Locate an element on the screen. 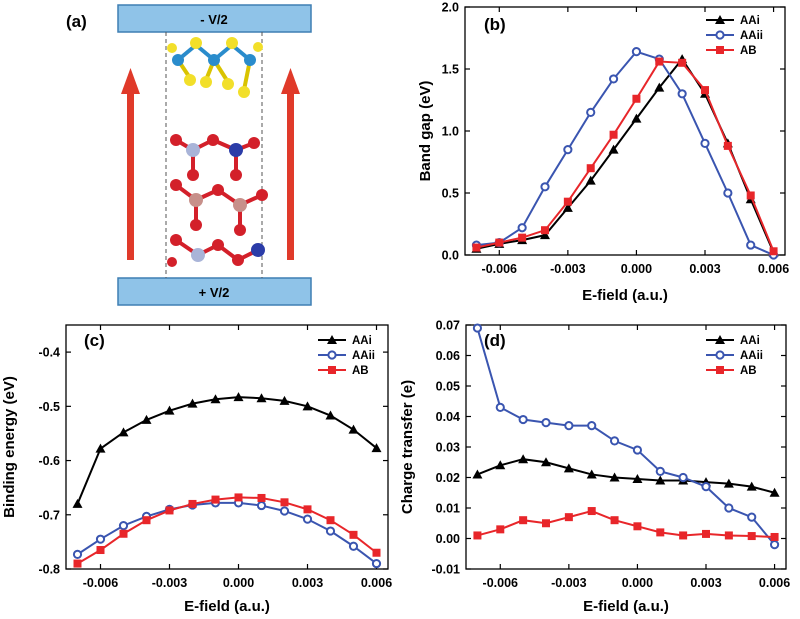 The image size is (800, 619). x-tick-label: 0.006 is located at coordinates (376, 583).